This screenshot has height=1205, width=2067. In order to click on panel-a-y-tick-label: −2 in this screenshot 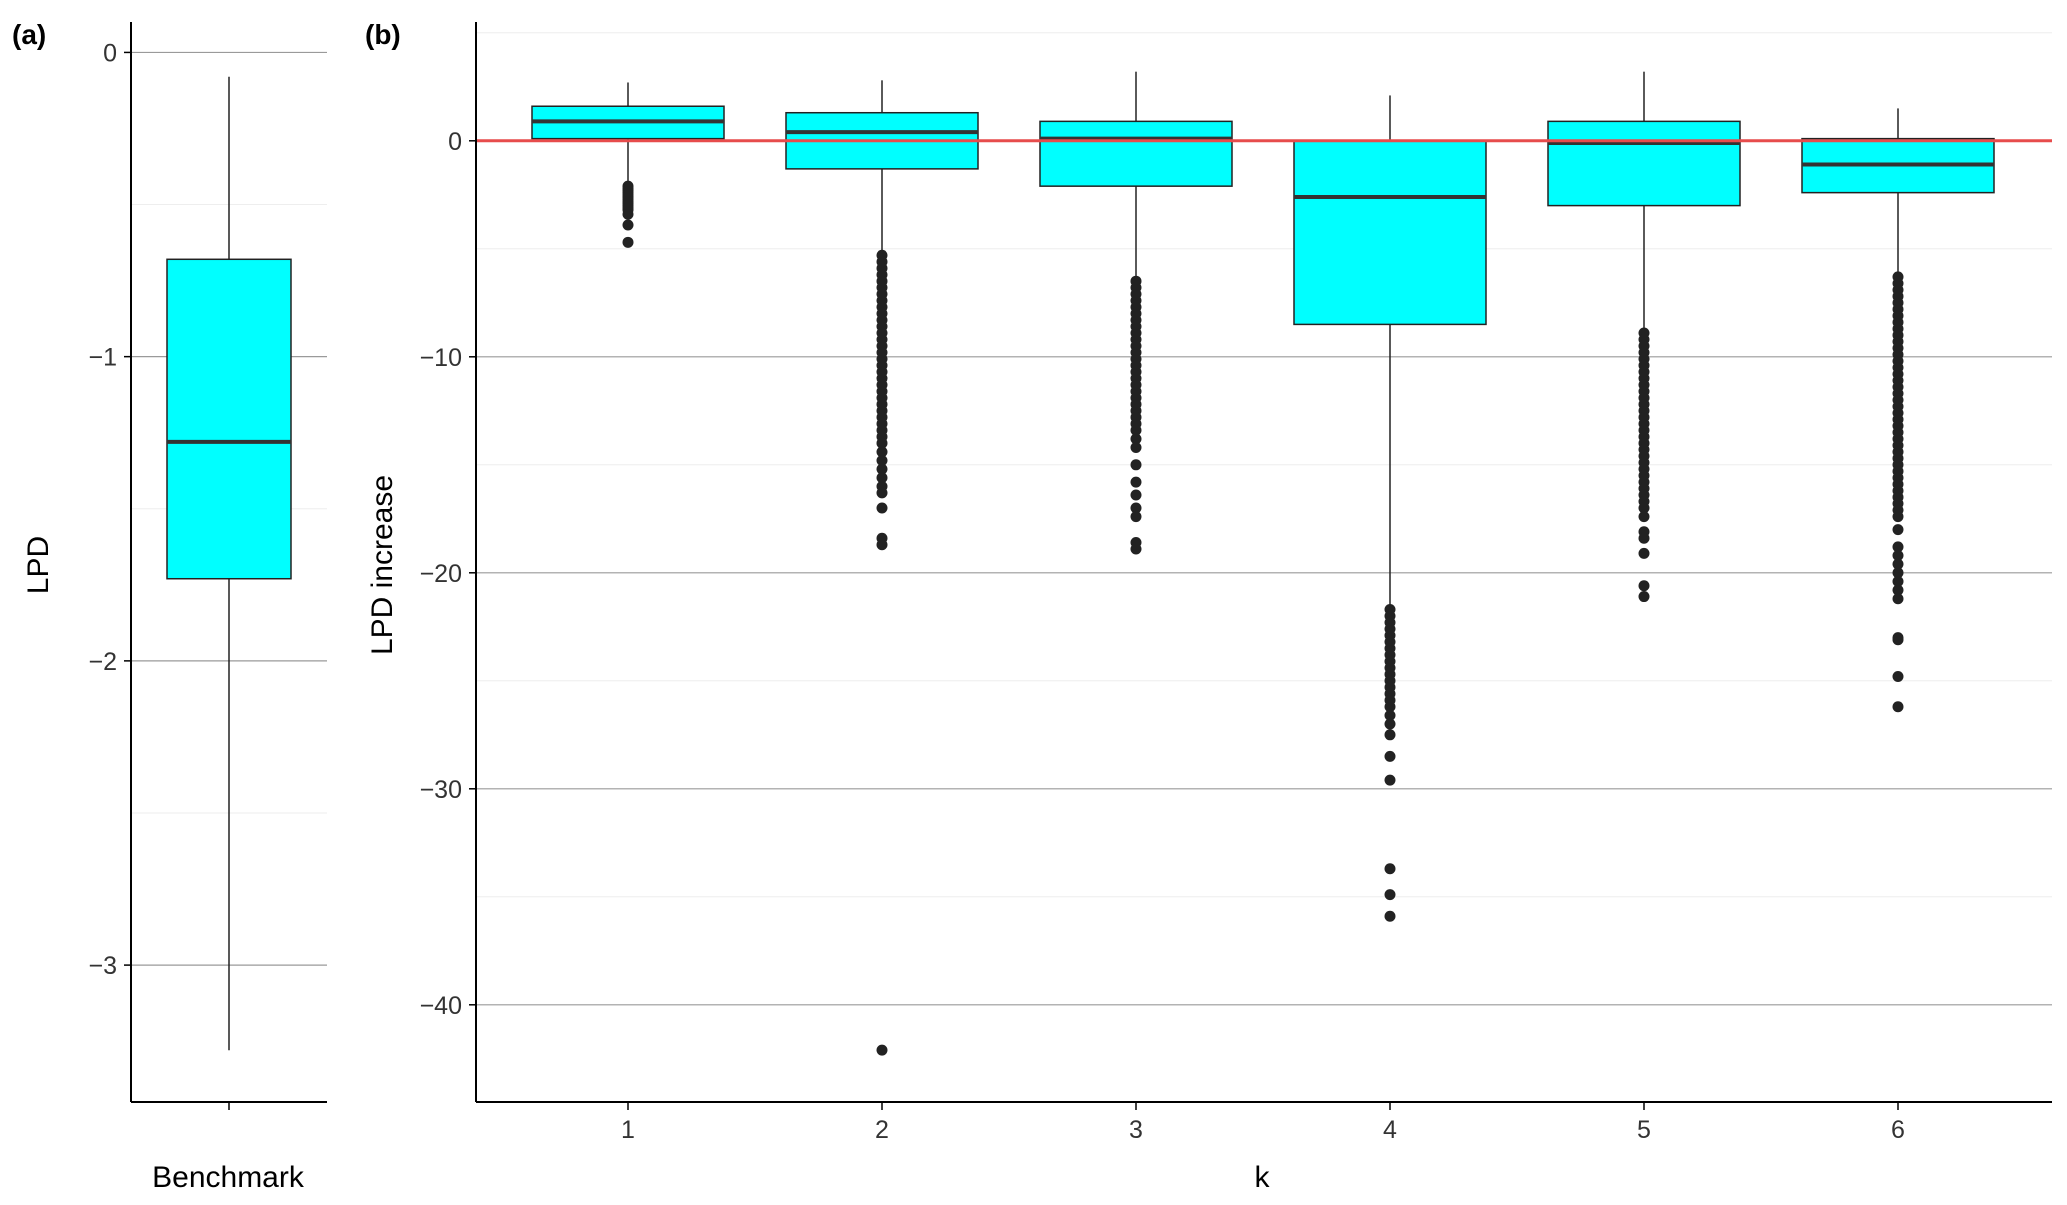, I will do `click(102, 662)`.